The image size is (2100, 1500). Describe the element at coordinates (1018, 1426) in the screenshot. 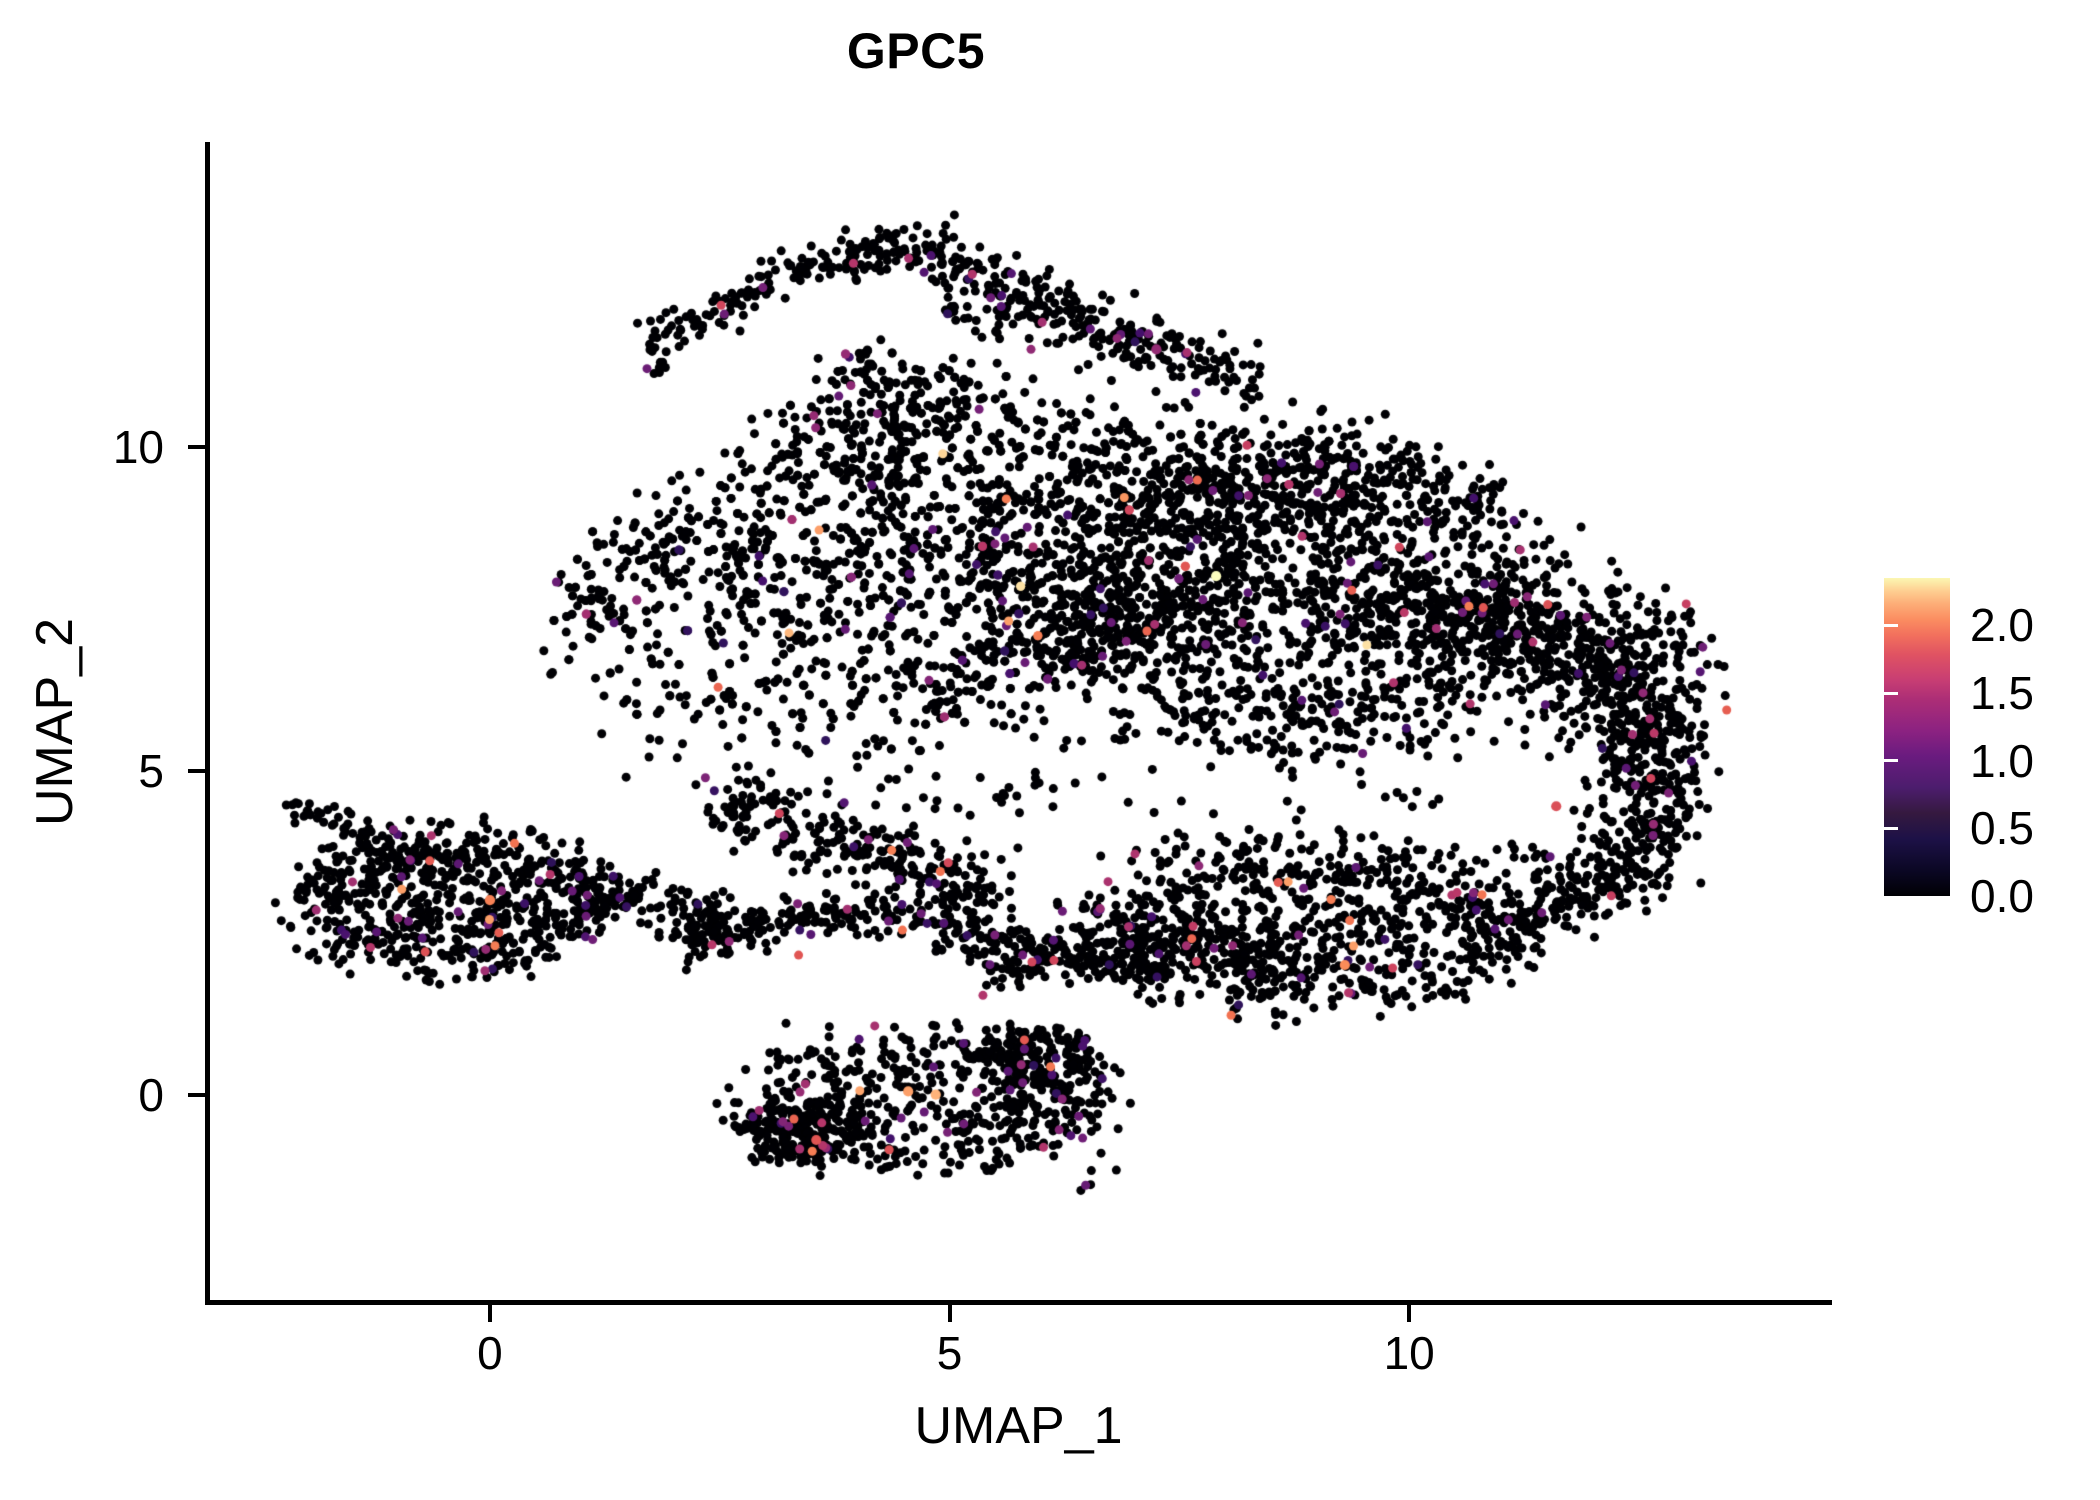

I see `x-axis-title: UMAP_1` at that location.